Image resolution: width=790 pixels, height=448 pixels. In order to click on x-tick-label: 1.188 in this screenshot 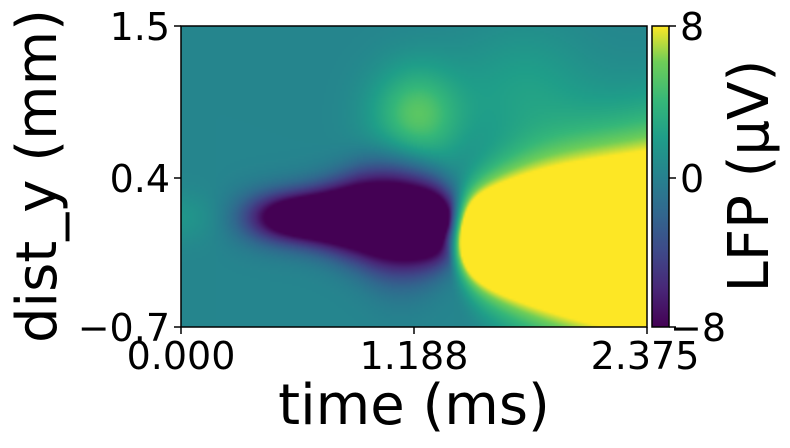, I will do `click(414, 356)`.